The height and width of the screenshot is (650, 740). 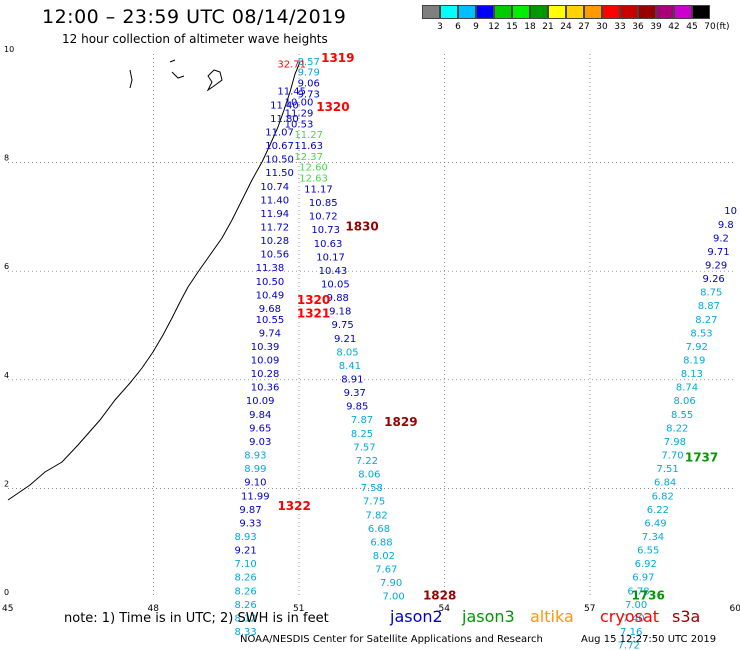 I want to click on wave-height-value: 8.33, so click(x=246, y=632).